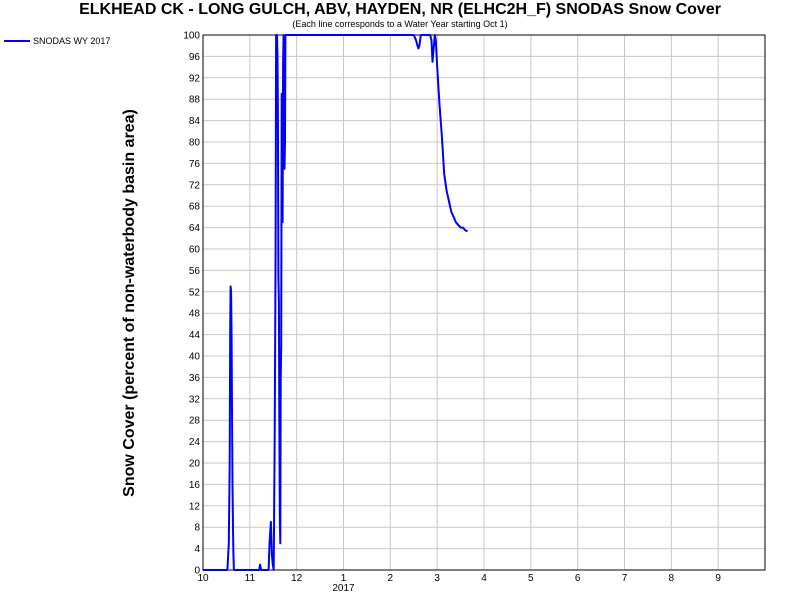  I want to click on y-tick-label: 88, so click(195, 100).